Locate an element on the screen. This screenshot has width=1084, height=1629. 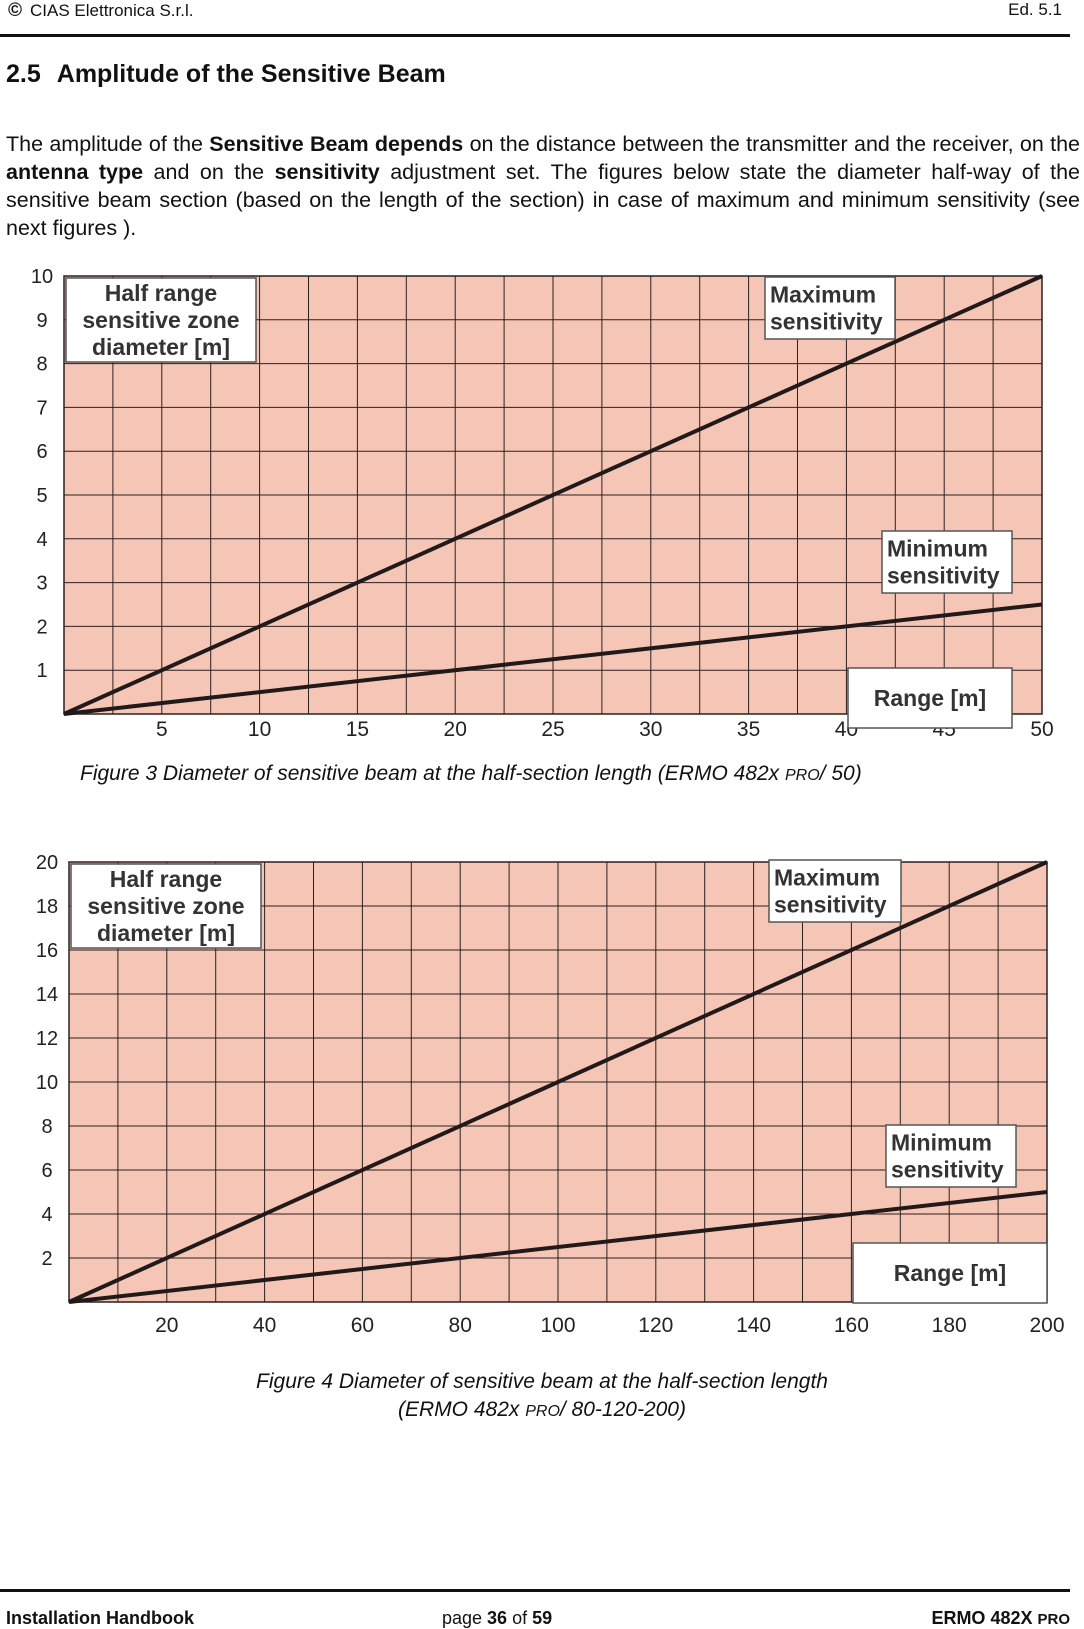
y-tick-label: 5 is located at coordinates (41, 496).